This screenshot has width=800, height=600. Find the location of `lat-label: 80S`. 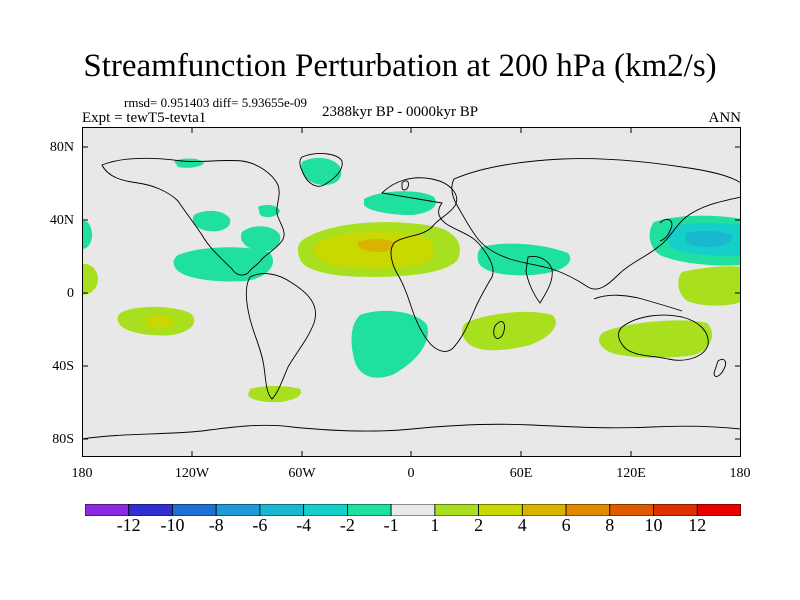

lat-label: 80S is located at coordinates (63, 439).